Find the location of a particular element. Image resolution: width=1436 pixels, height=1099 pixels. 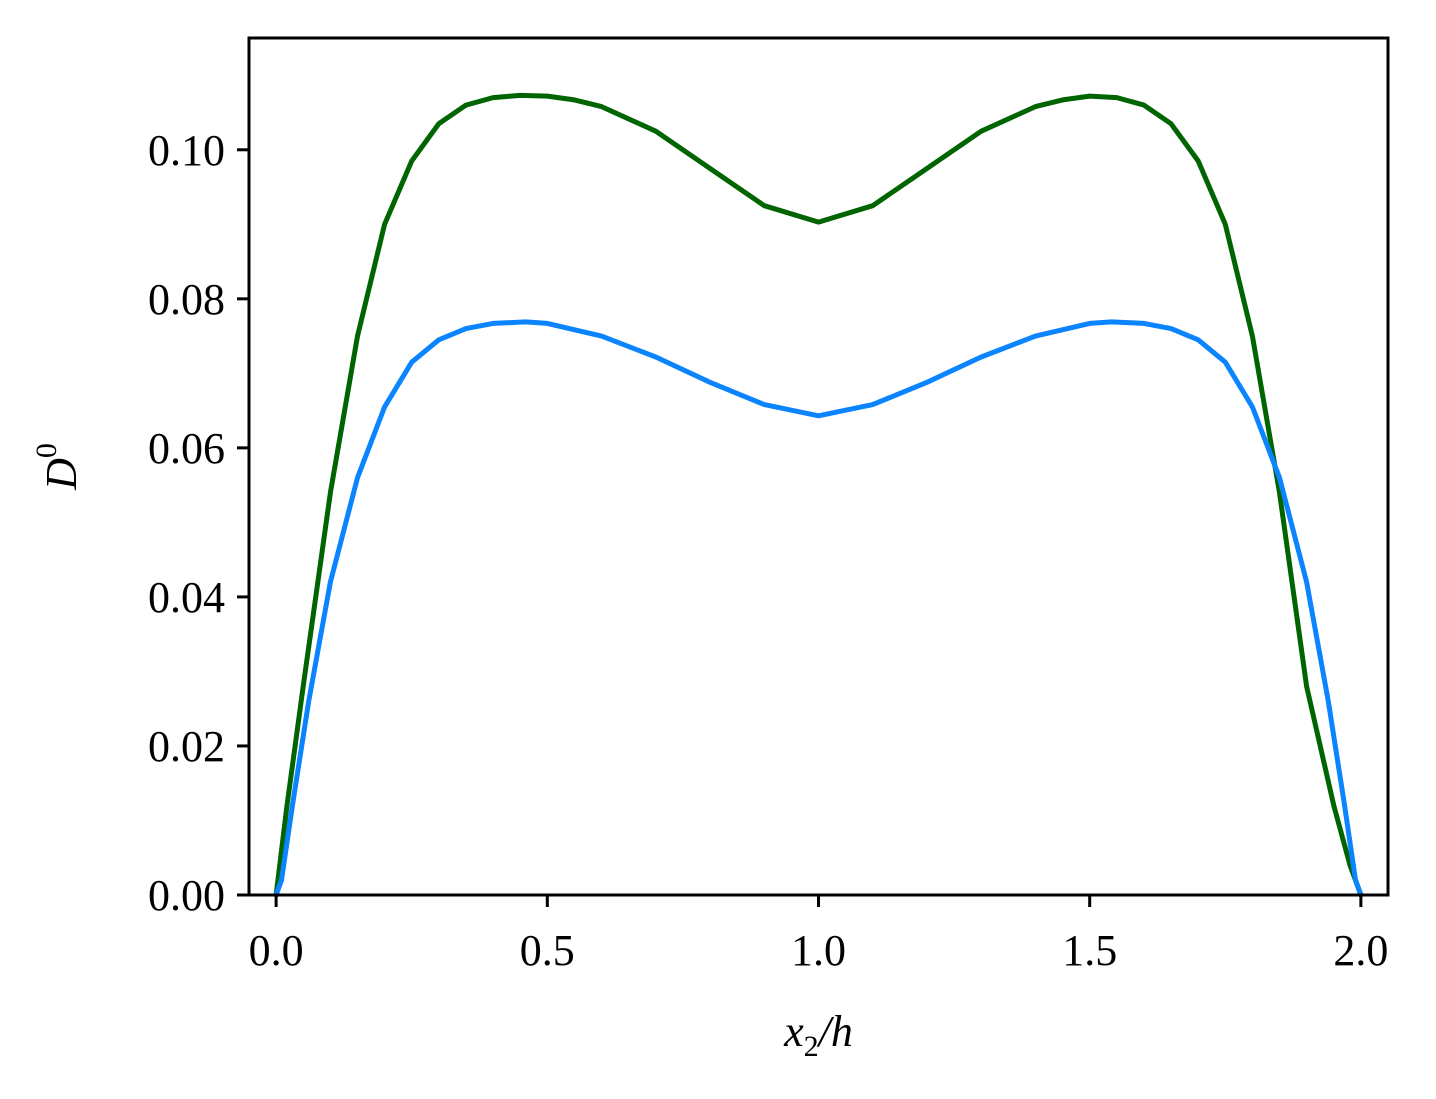

x-tick-label: 2.0 is located at coordinates (1360, 950).